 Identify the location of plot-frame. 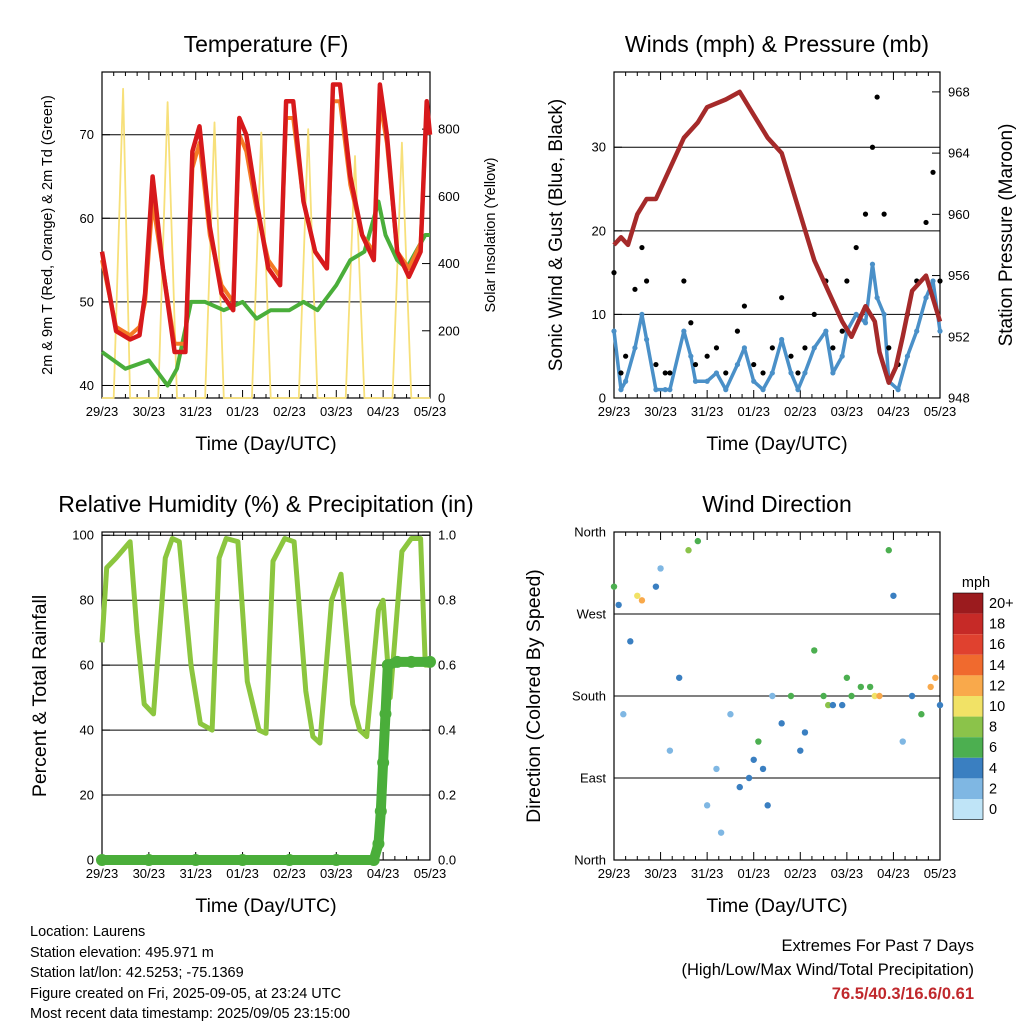
(777, 235).